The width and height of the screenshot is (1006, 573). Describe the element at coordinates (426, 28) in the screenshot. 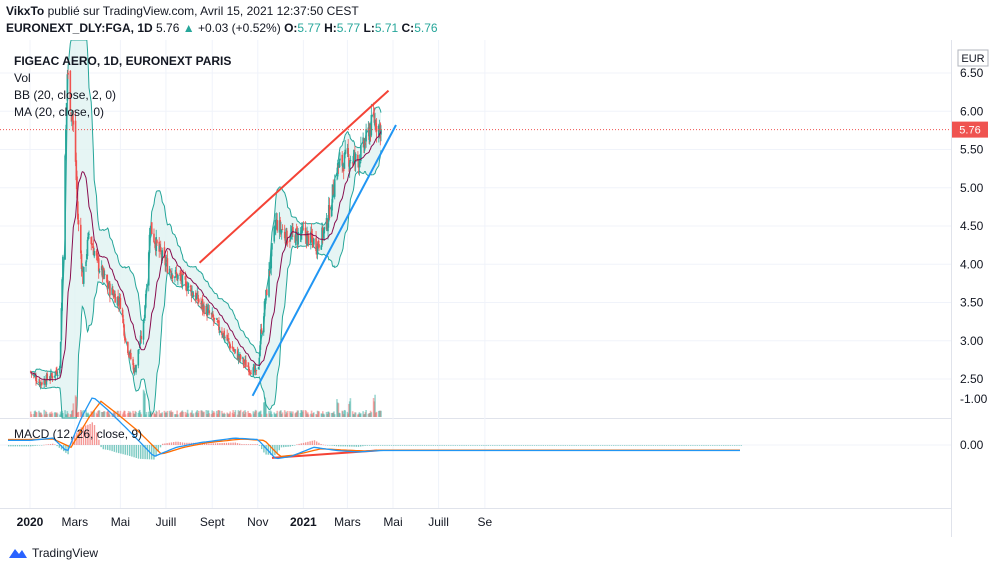

I see `close-value: 5.76` at that location.